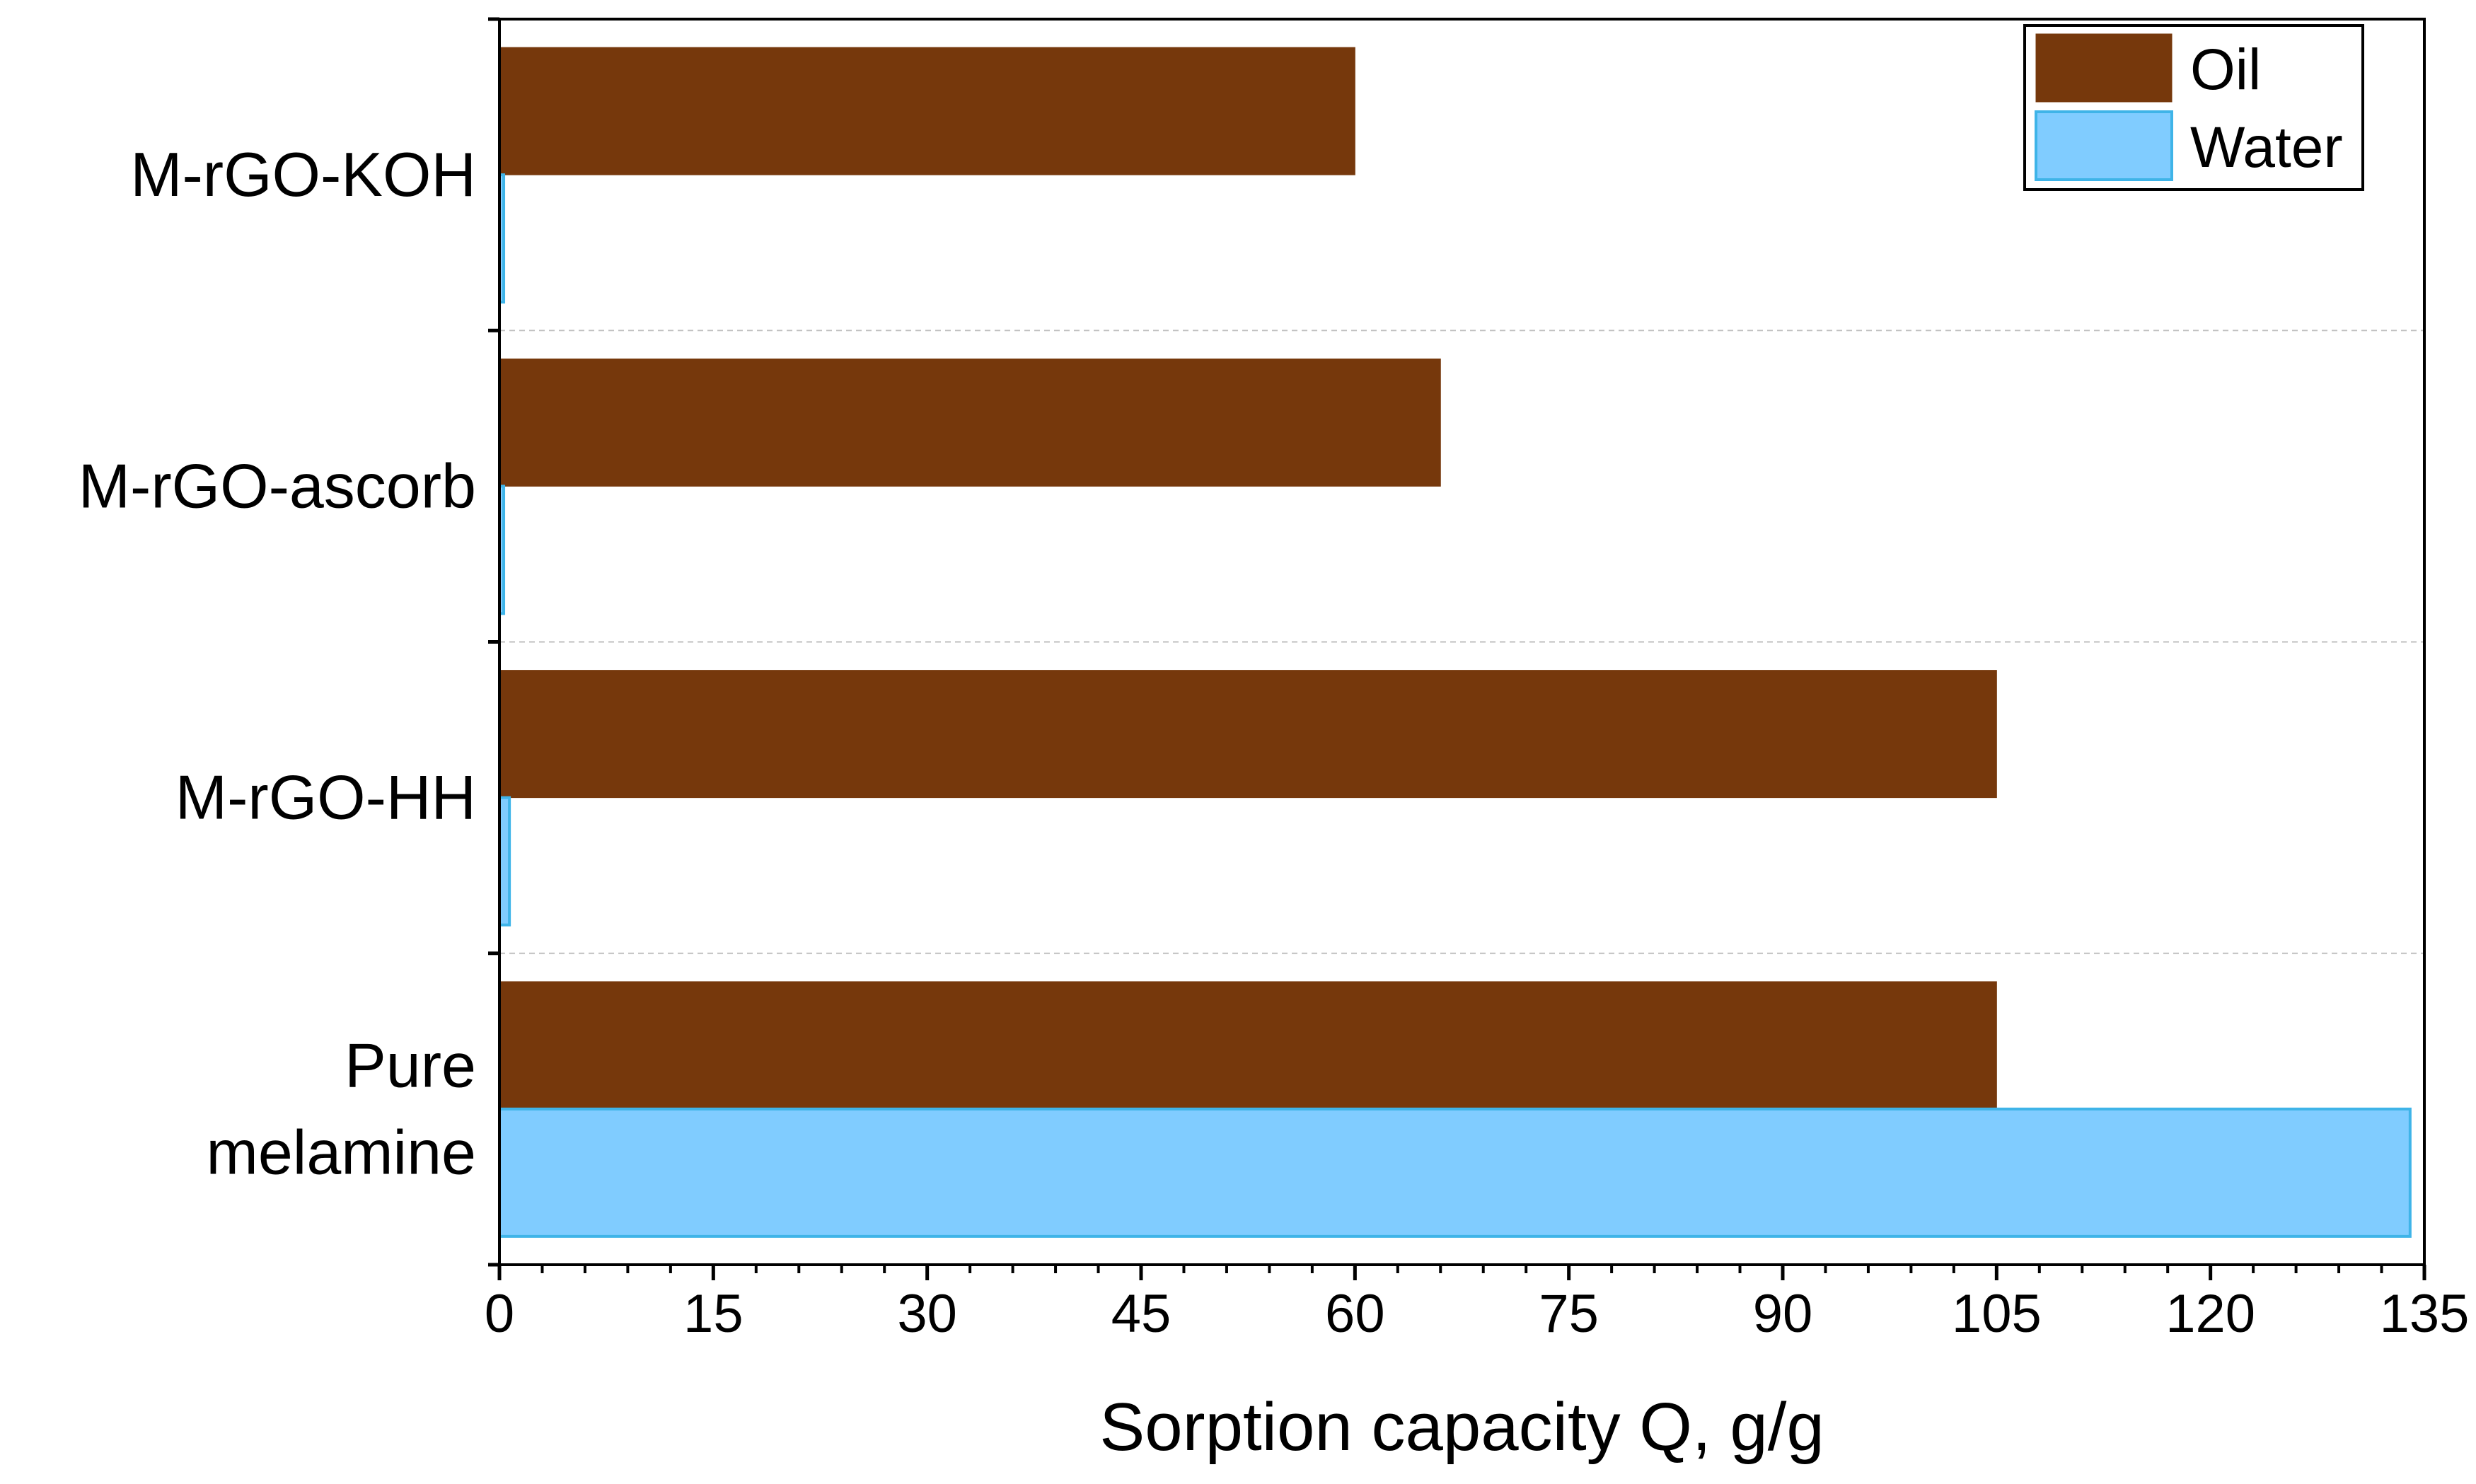 Image resolution: width=2476 pixels, height=1484 pixels. Describe the element at coordinates (1455, 1172) in the screenshot. I see `water-bar-pure-melamine` at that location.